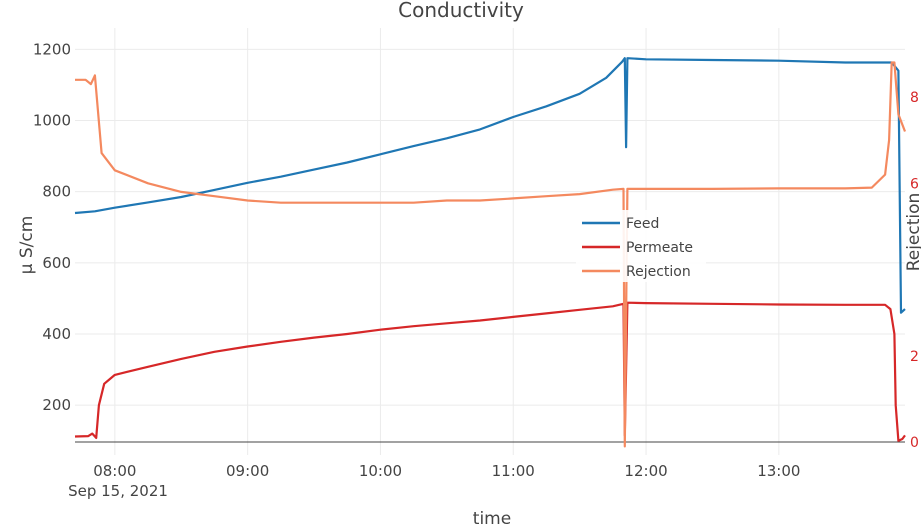 The height and width of the screenshot is (526, 921). I want to click on y-tick-label: 200, so click(56, 405).